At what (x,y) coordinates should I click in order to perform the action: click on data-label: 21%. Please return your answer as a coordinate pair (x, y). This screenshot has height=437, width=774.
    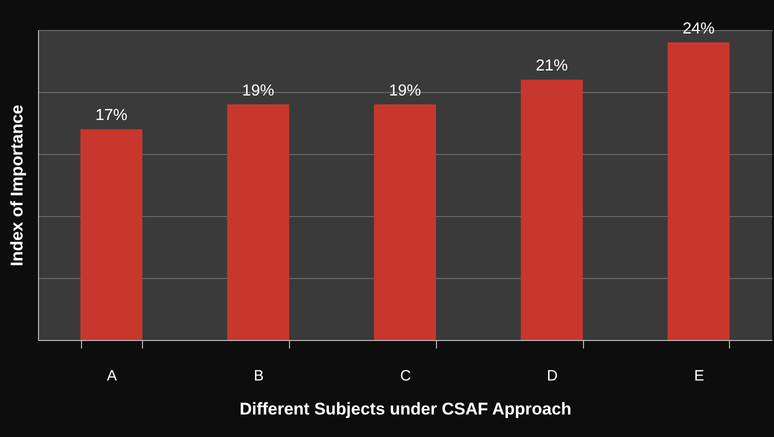
    Looking at the image, I should click on (552, 66).